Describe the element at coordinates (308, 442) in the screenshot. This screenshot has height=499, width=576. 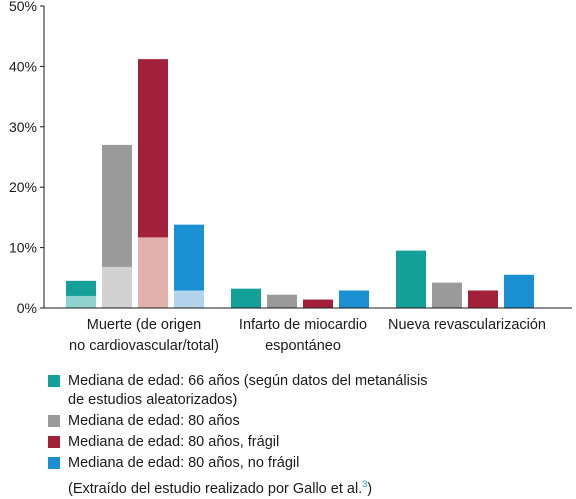
I see `legend-item: Mediana de edad: 80 años, frágil` at that location.